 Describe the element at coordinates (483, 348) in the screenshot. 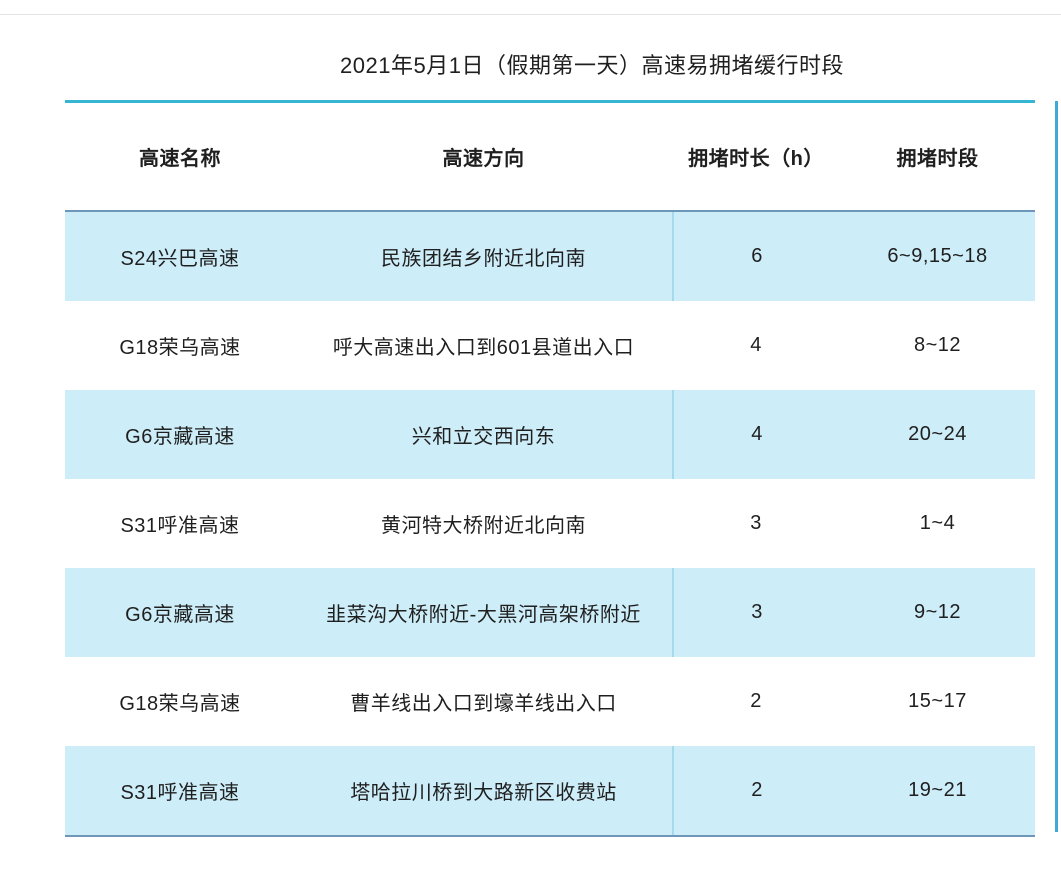

I see `direction-cell: 呼大高速出入口到601县道出入口` at that location.